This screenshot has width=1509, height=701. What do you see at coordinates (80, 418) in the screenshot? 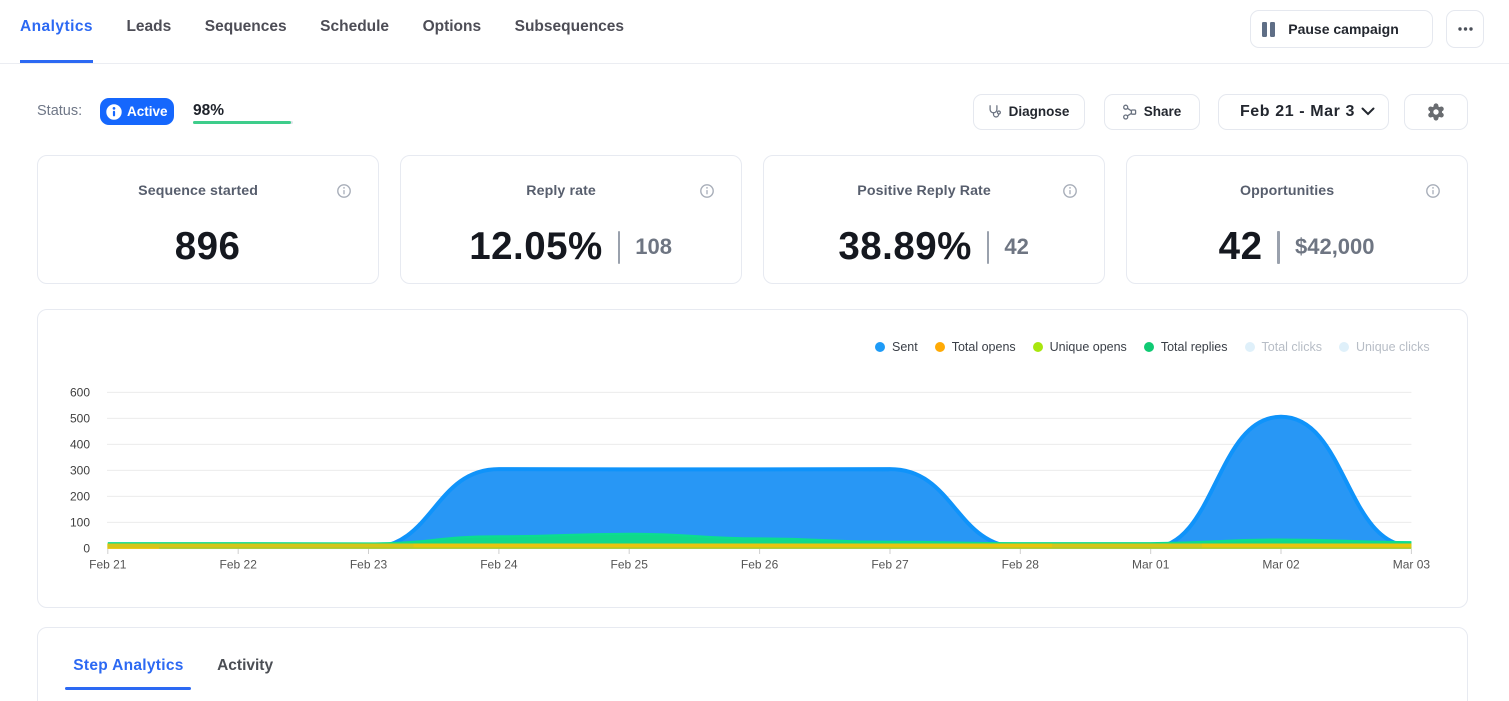
I see `svg-text: 500` at bounding box center [80, 418].